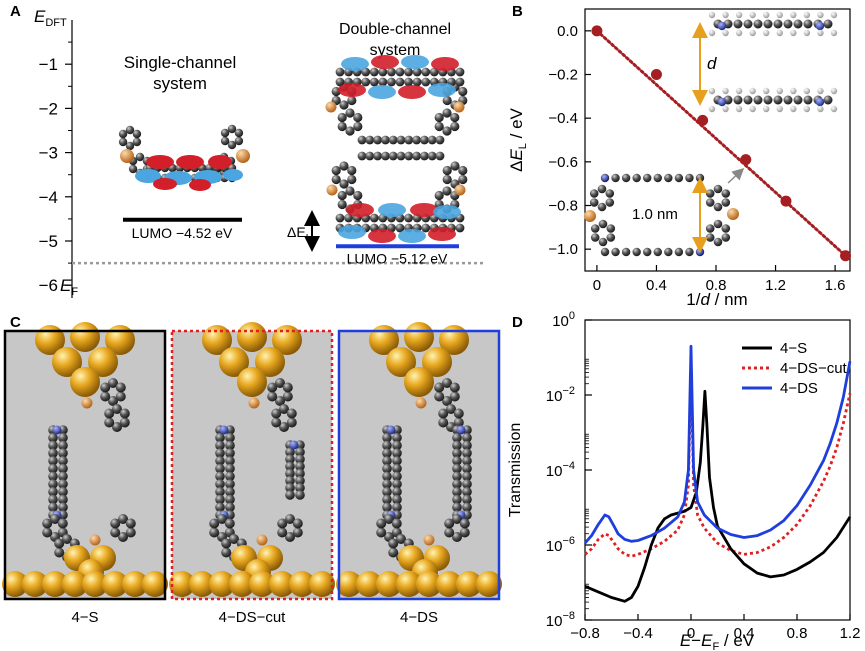 The width and height of the screenshot is (865, 651). Describe the element at coordinates (563, 320) in the screenshot. I see `d-ytick-label: 10⁰` at that location.